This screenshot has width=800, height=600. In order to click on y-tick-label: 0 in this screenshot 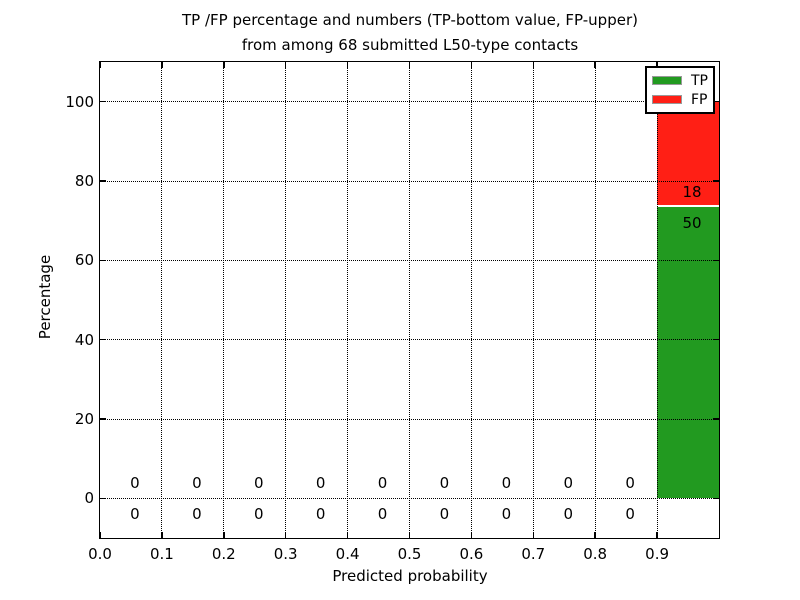, I will do `click(89, 498)`.